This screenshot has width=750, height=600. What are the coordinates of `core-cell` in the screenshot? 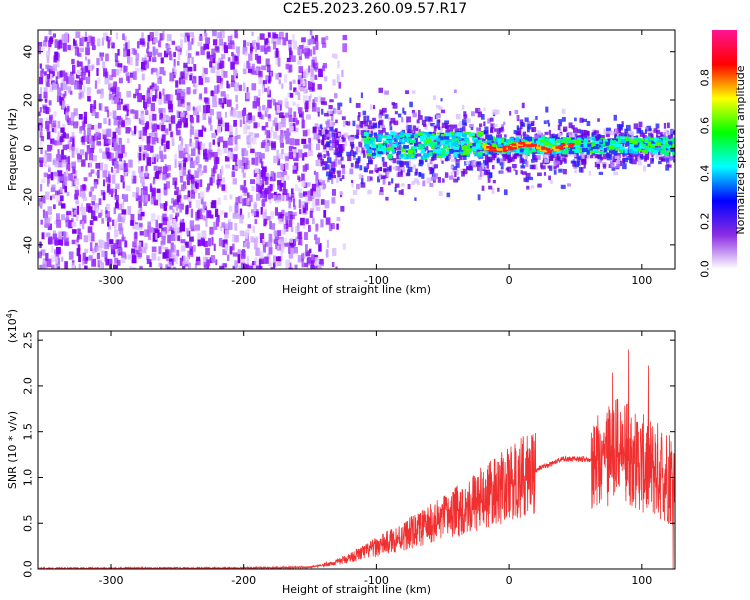 It's located at (522, 143).